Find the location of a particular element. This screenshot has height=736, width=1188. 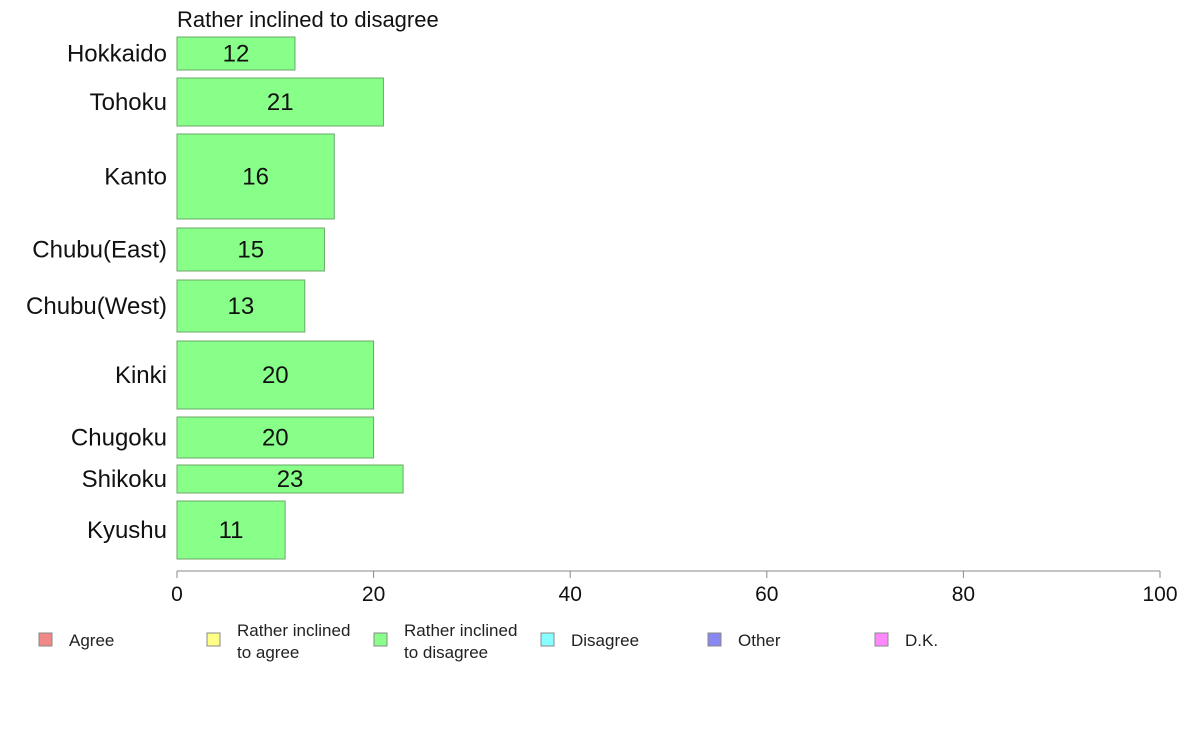

bar-kinki is located at coordinates (275, 375).